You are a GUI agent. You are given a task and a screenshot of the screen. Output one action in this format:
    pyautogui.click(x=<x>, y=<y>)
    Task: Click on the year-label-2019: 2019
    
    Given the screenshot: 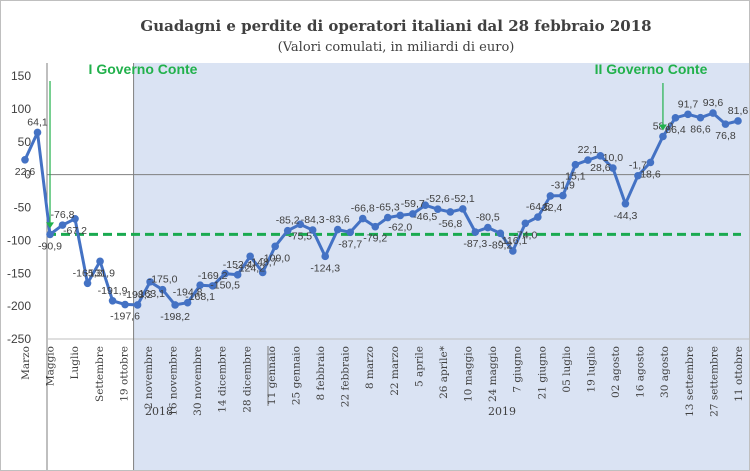 What is the action you would take?
    pyautogui.click(x=502, y=411)
    